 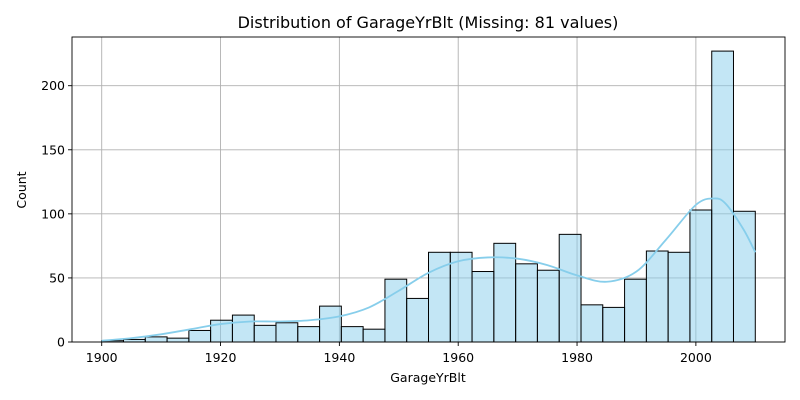 What do you see at coordinates (399, 353) in the screenshot?
I see `x-axis-ticks: 1900 1920 1940 1960 1980 2000` at bounding box center [399, 353].